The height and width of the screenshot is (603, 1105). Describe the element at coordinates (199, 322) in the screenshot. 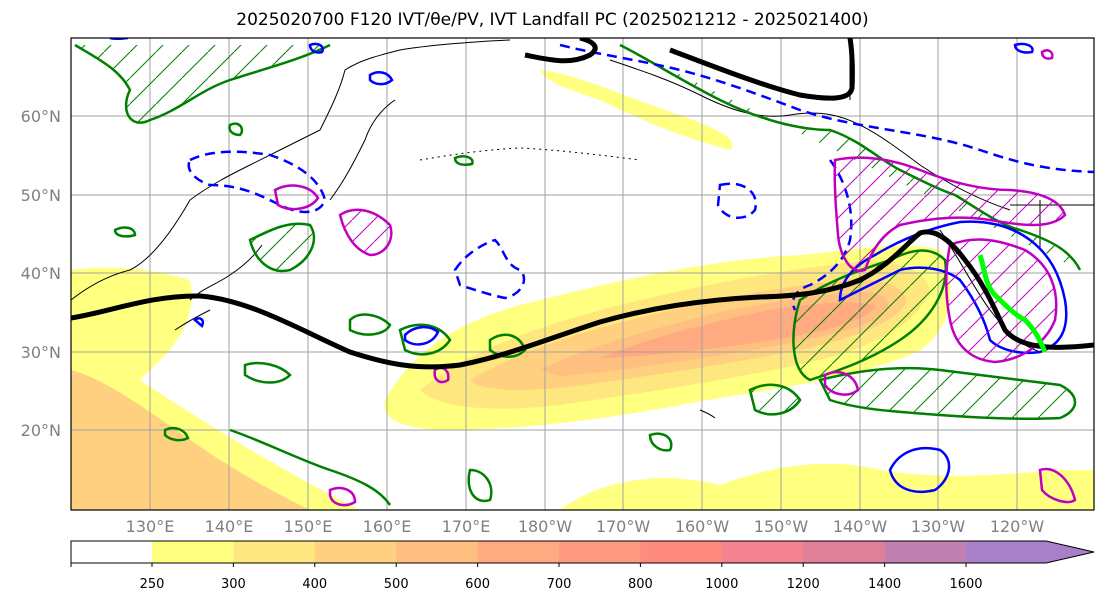

I see `pv-blue-small3` at that location.